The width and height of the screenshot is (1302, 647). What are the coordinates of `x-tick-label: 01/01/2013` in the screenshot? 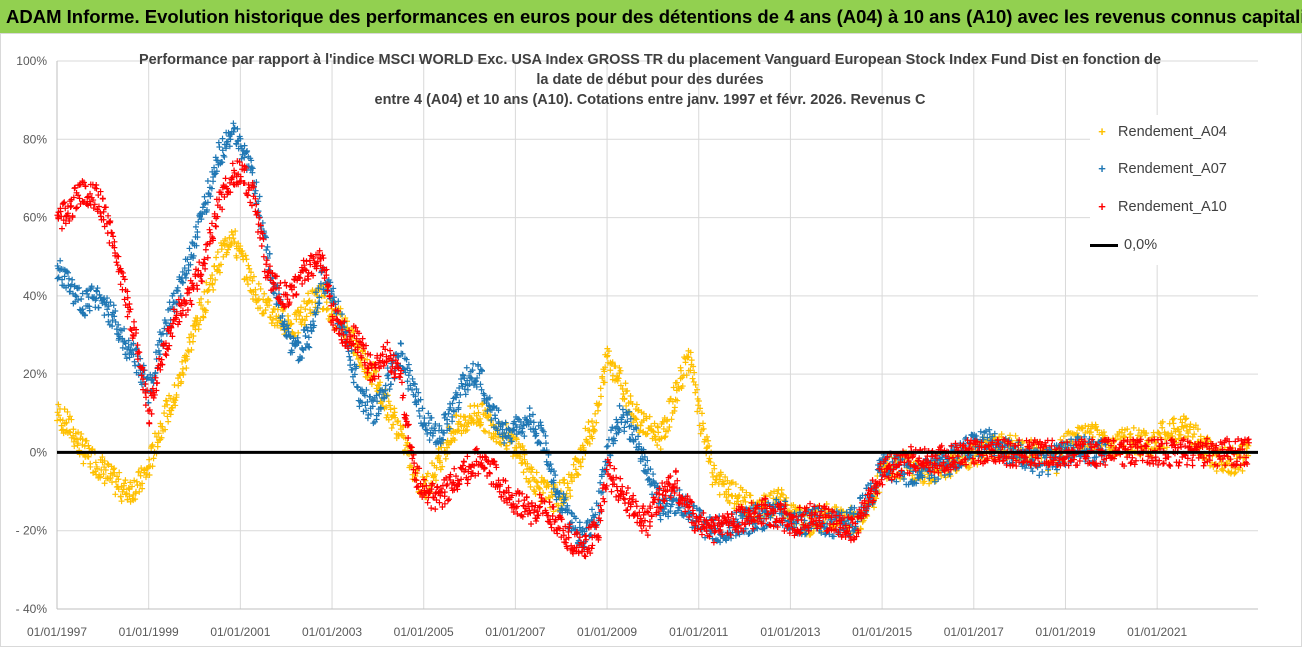 It's located at (790, 632).